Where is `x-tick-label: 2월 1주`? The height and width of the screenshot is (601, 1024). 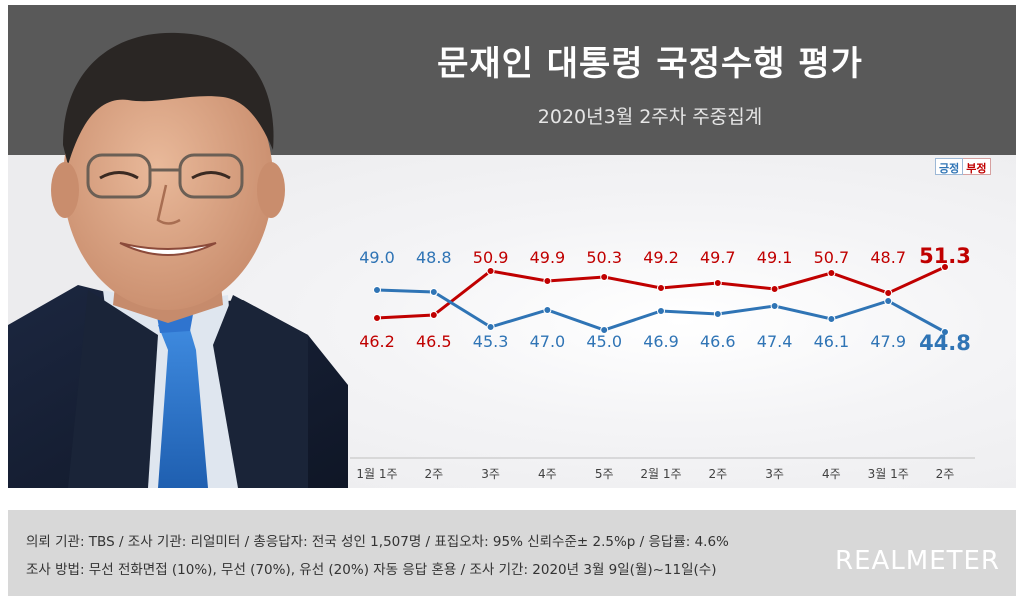 x-tick-label: 2월 1주 is located at coordinates (660, 474).